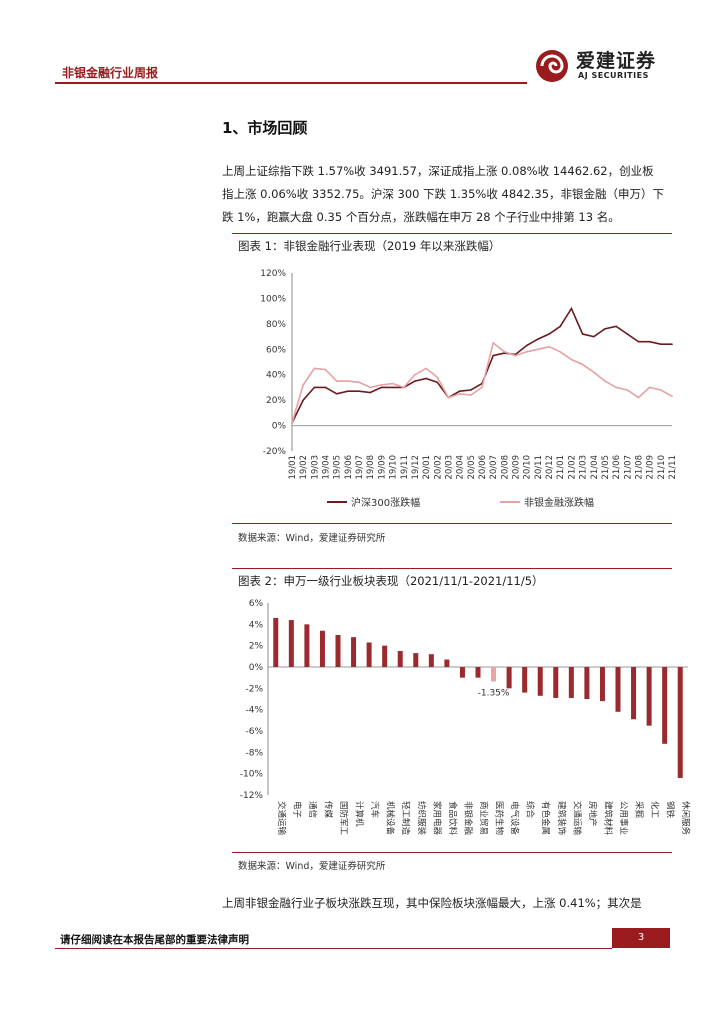 The image size is (724, 1024). Describe the element at coordinates (256, 604) in the screenshot. I see `y-tick-label: 6%` at that location.